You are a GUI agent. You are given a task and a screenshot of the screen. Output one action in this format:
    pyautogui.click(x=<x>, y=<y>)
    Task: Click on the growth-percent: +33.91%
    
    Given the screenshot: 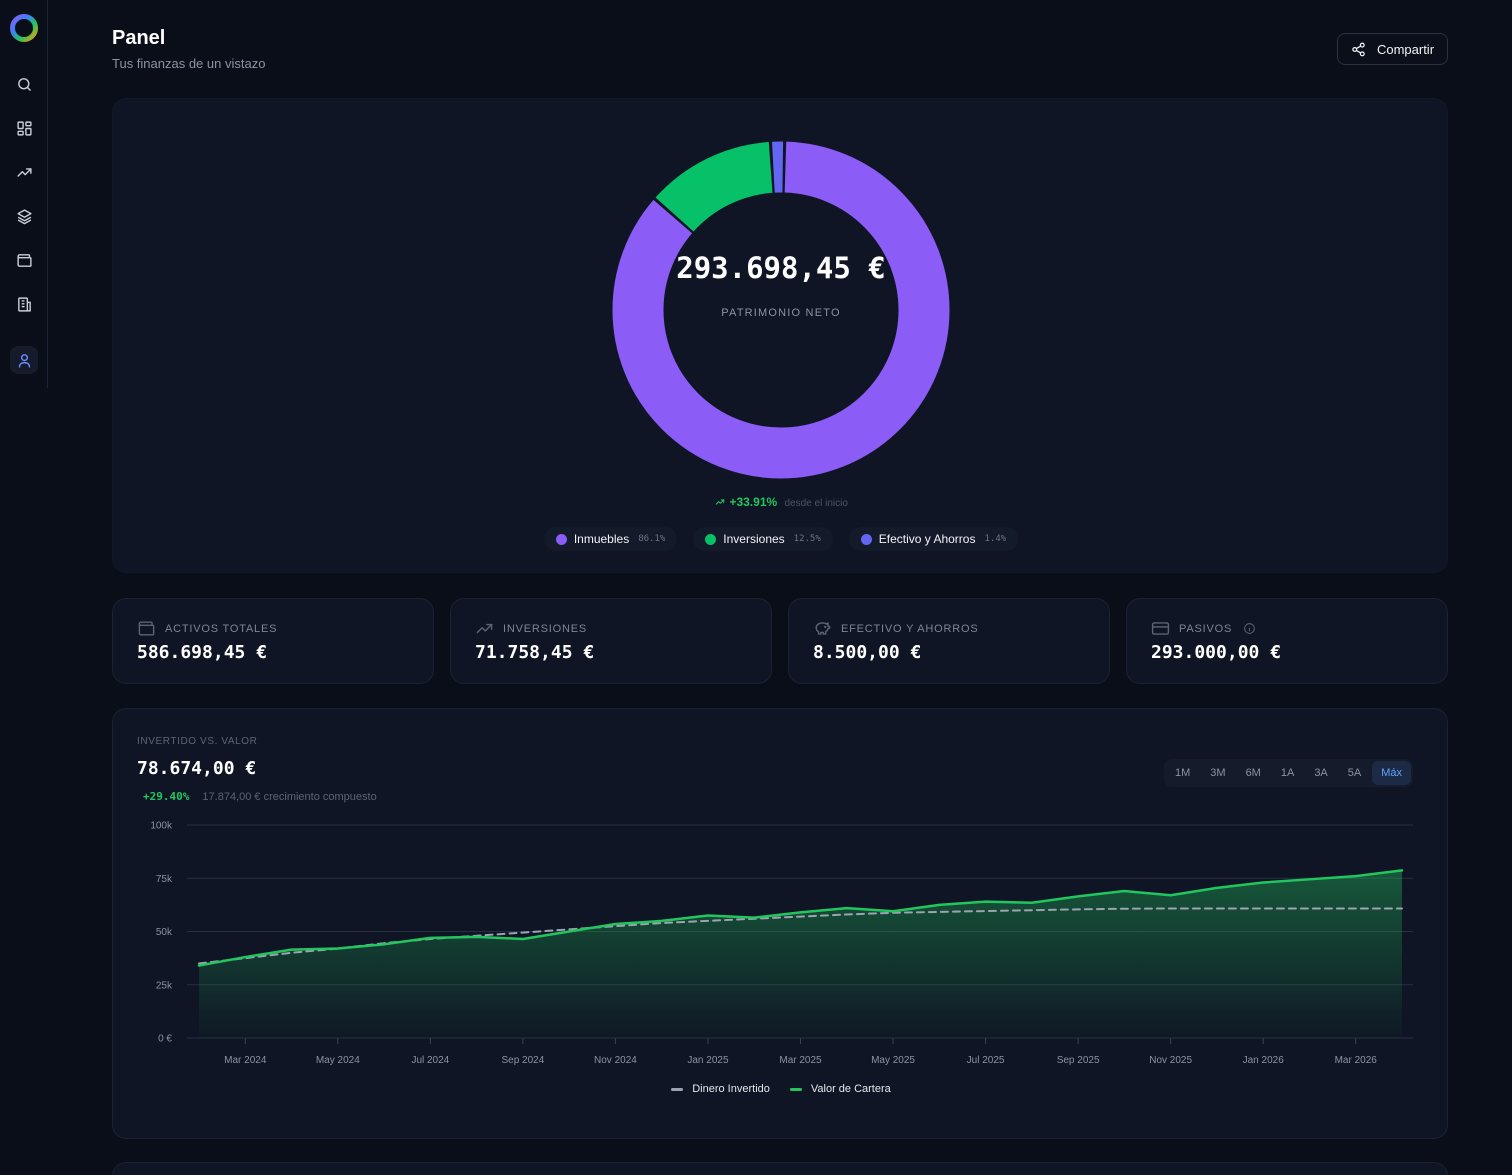 What is the action you would take?
    pyautogui.click(x=753, y=502)
    